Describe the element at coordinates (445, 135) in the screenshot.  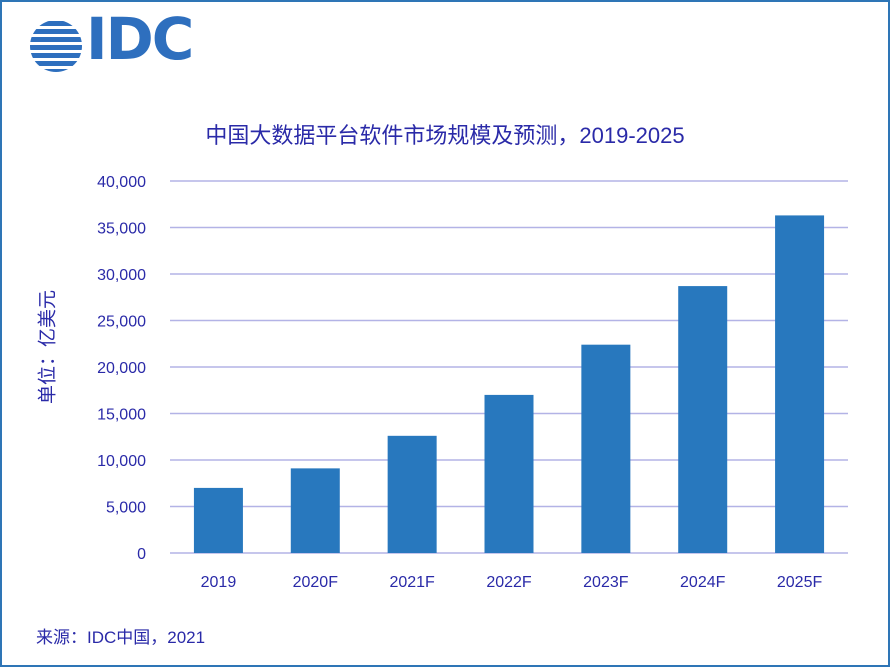
I see `chart-title: 中国大数据平台软件市场规模及预测，2019-2025` at that location.